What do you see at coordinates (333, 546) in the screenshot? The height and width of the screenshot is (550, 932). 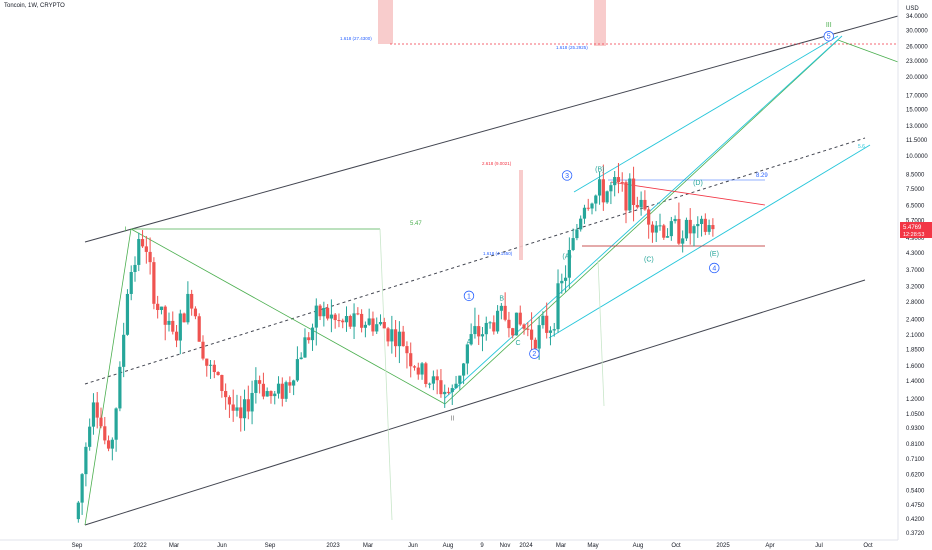 I see `time-tick-label: 2023` at bounding box center [333, 546].